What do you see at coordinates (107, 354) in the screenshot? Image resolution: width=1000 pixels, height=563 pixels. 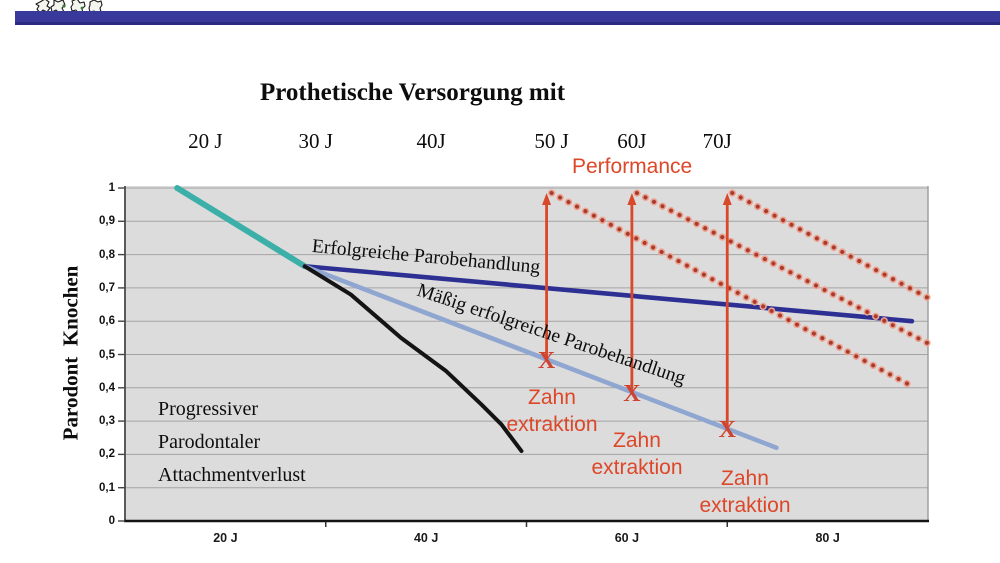 I see `y-axis-tick-label: 0,5` at bounding box center [107, 354].